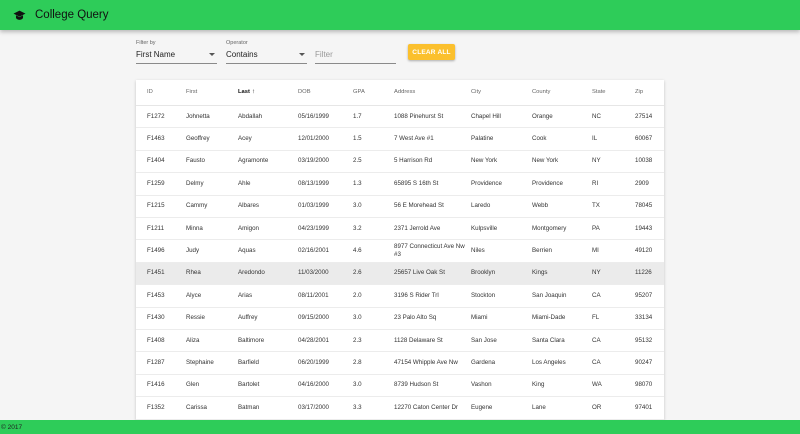 This screenshot has height=434, width=800. I want to click on filter-by-label: Filter by, so click(146, 43).